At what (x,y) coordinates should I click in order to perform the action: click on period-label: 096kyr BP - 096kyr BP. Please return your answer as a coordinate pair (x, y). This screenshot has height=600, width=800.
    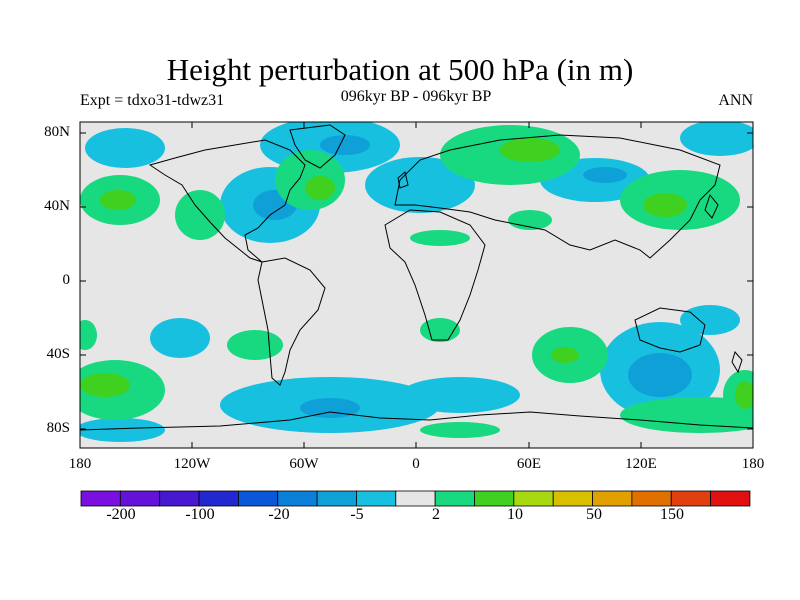
    Looking at the image, I should click on (416, 96).